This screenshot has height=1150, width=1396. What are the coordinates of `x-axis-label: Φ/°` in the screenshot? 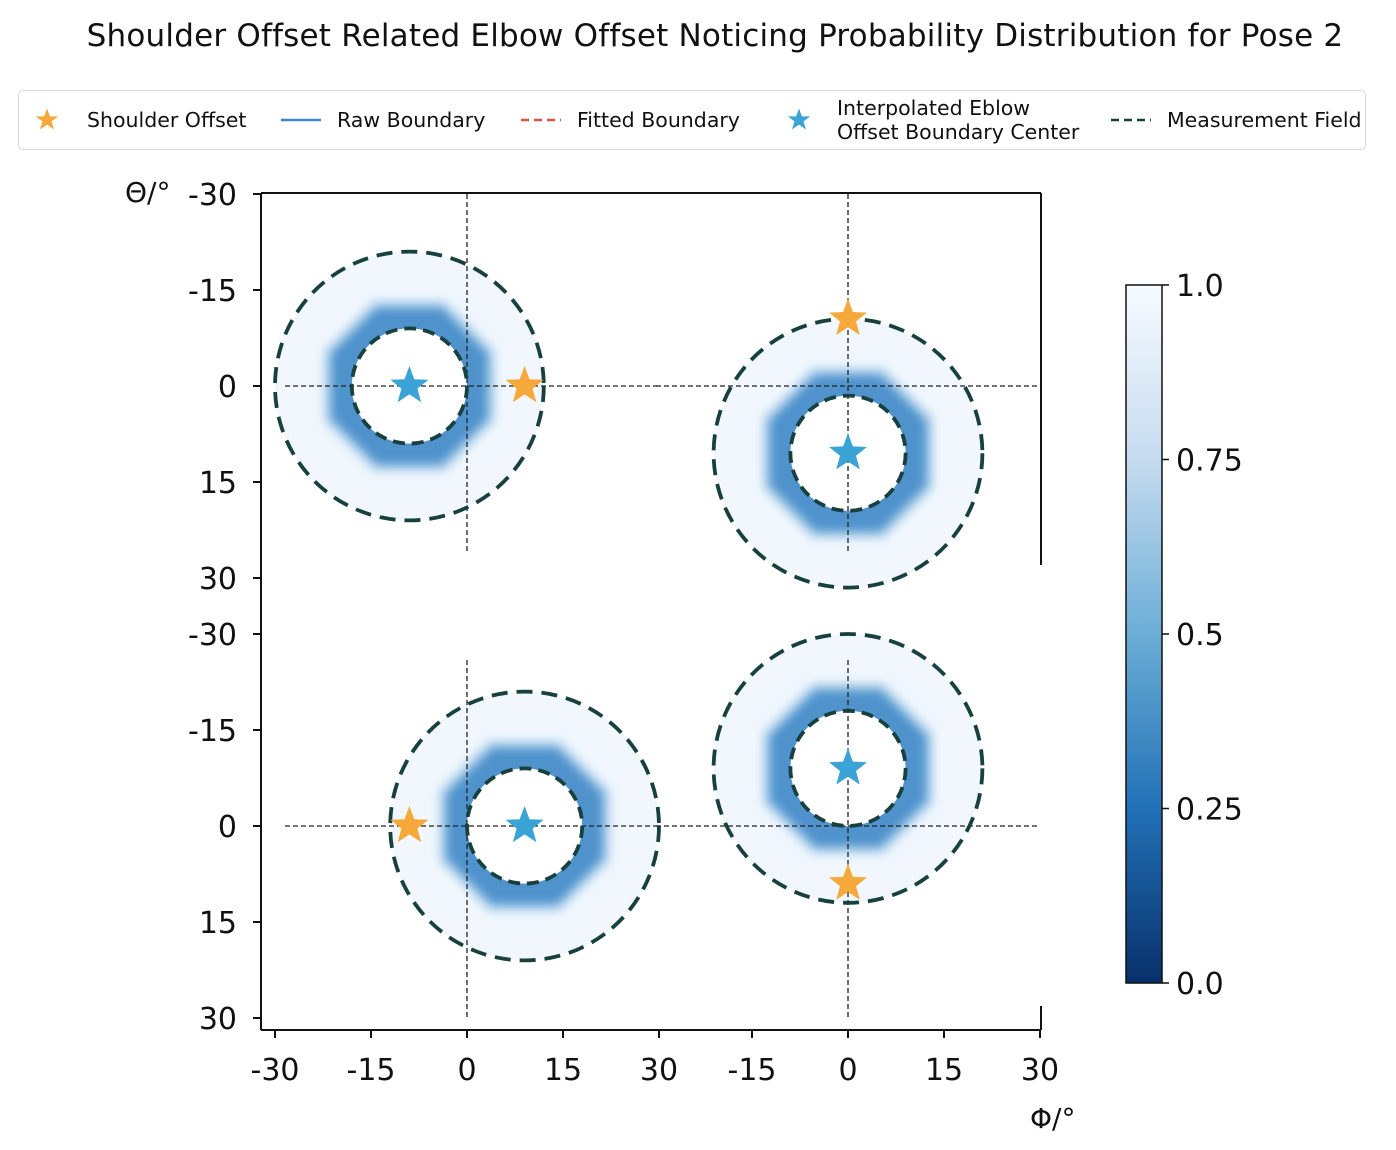 It's located at (1052, 1118).